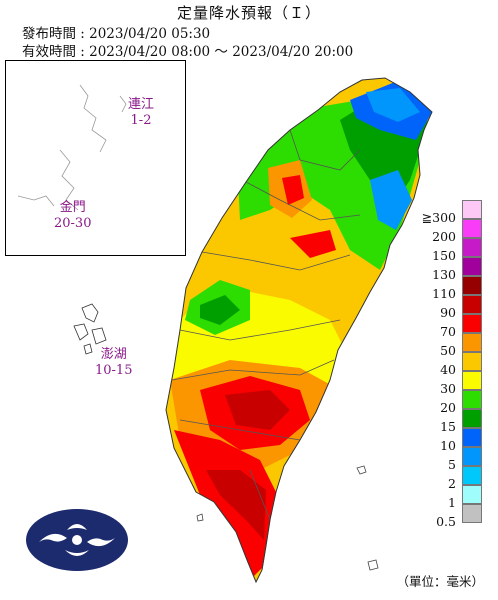 Image resolution: width=498 pixels, height=600 pixels. What do you see at coordinates (444, 236) in the screenshot?
I see `legend-label: 200` at bounding box center [444, 236].